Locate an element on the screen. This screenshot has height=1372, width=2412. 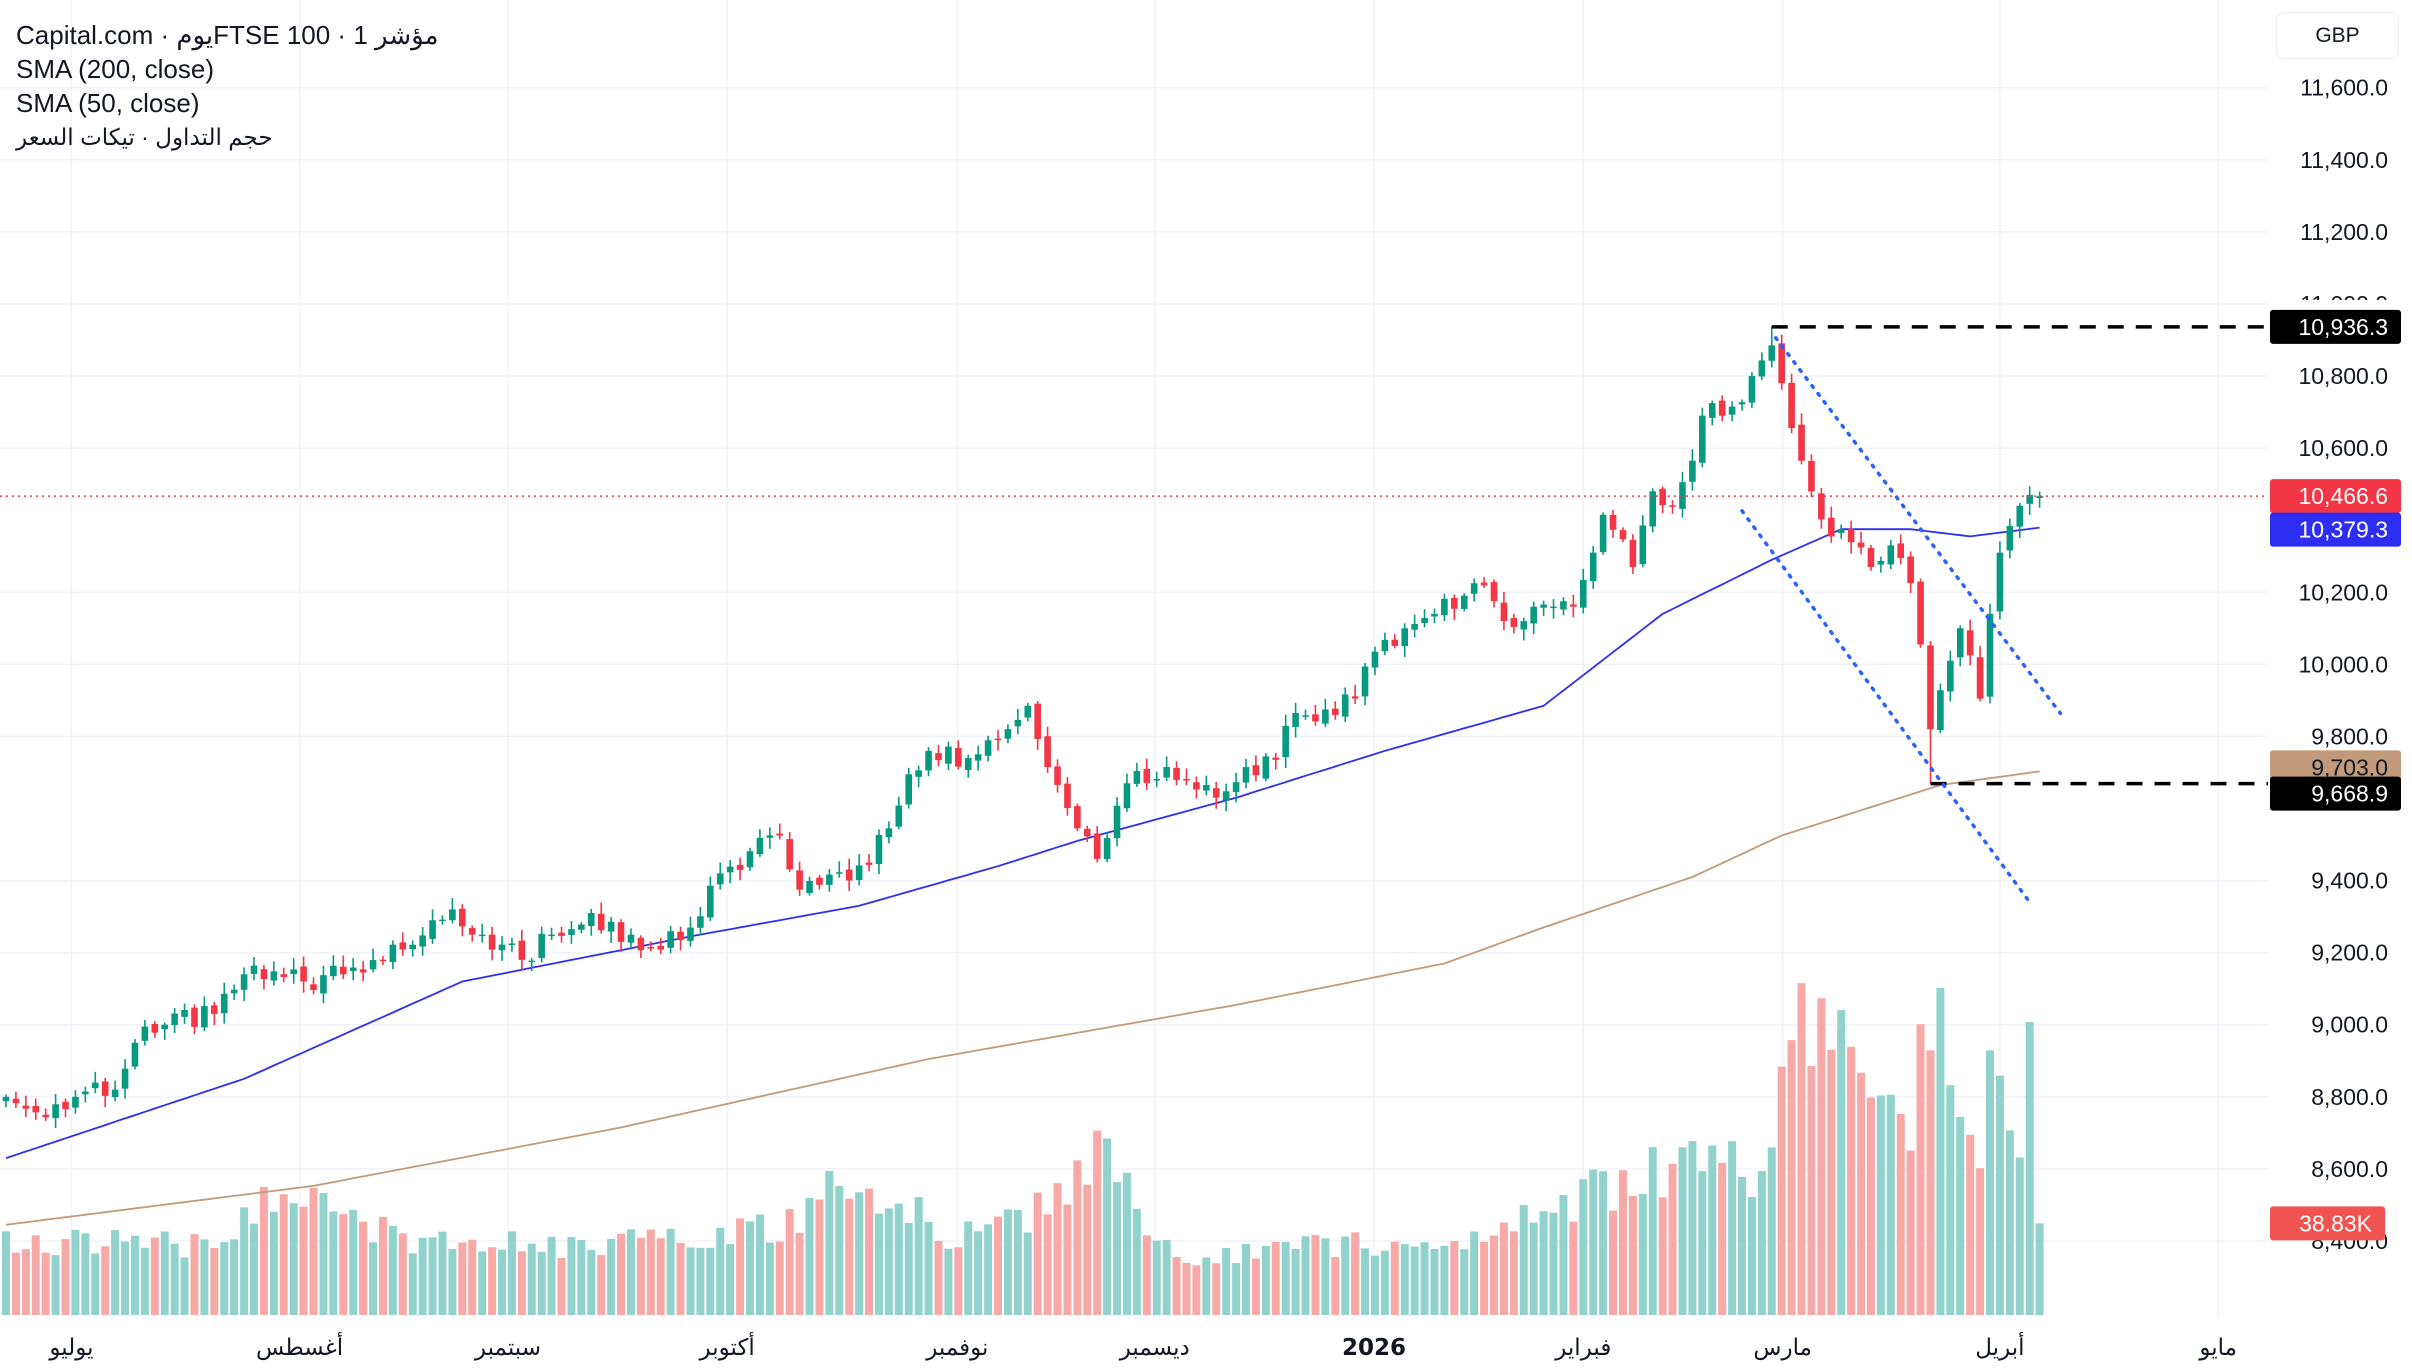
symbol-title: Capital.com · يومFTSE 100 · 1 مؤشر is located at coordinates (227, 35).